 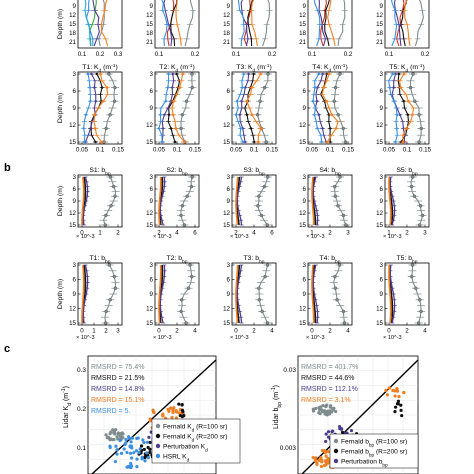 What do you see at coordinates (327, 142) in the screenshot?
I see `a-bottom-4-orange-point` at bounding box center [327, 142].